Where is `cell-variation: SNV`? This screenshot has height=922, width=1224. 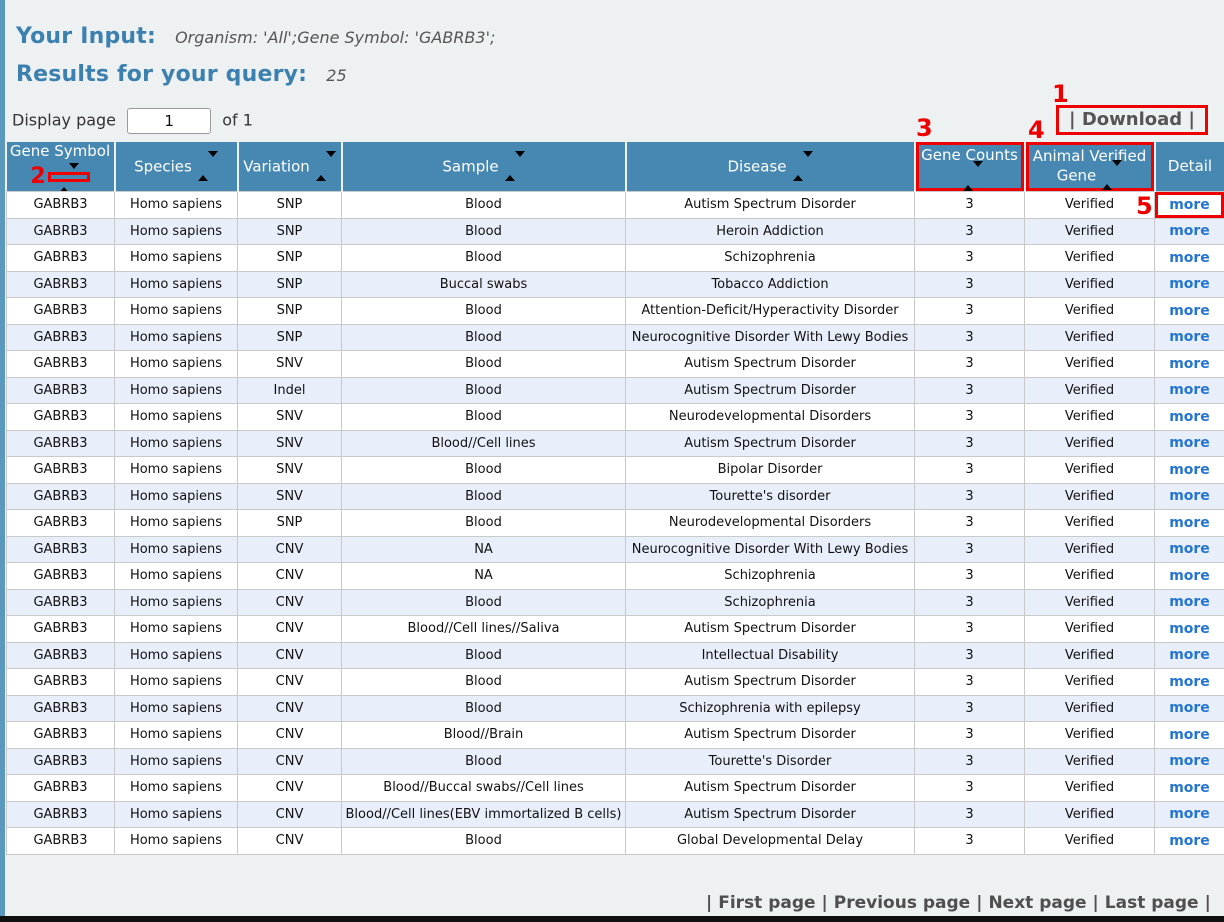
cell-variation: SNV is located at coordinates (289, 417).